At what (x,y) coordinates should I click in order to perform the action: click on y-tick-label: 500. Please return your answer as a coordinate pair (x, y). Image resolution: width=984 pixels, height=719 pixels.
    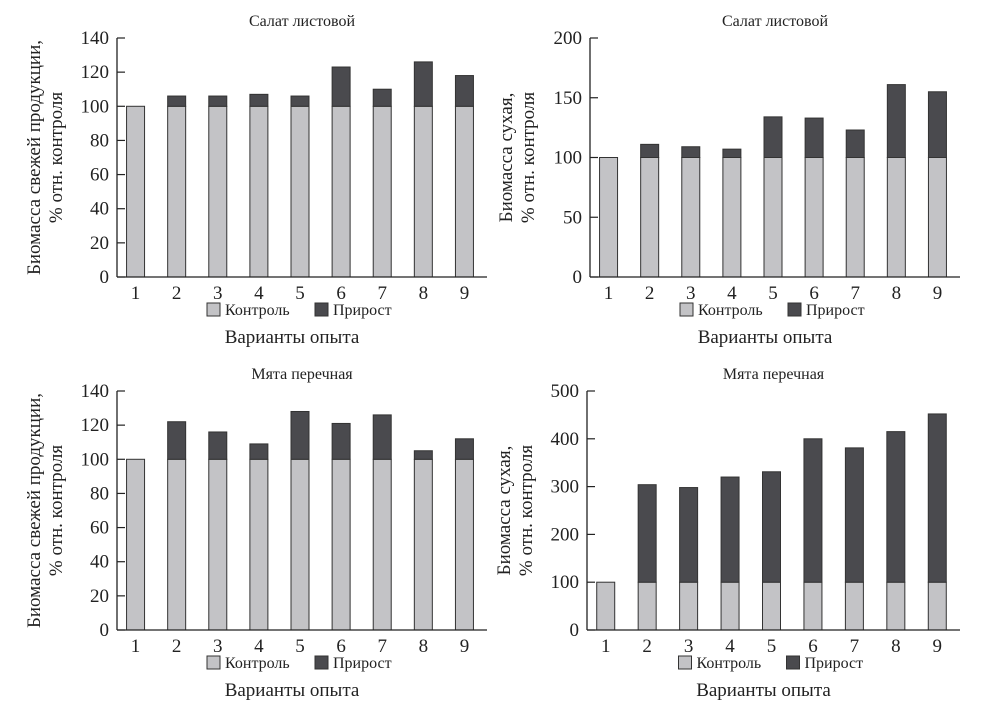
    Looking at the image, I should click on (565, 391).